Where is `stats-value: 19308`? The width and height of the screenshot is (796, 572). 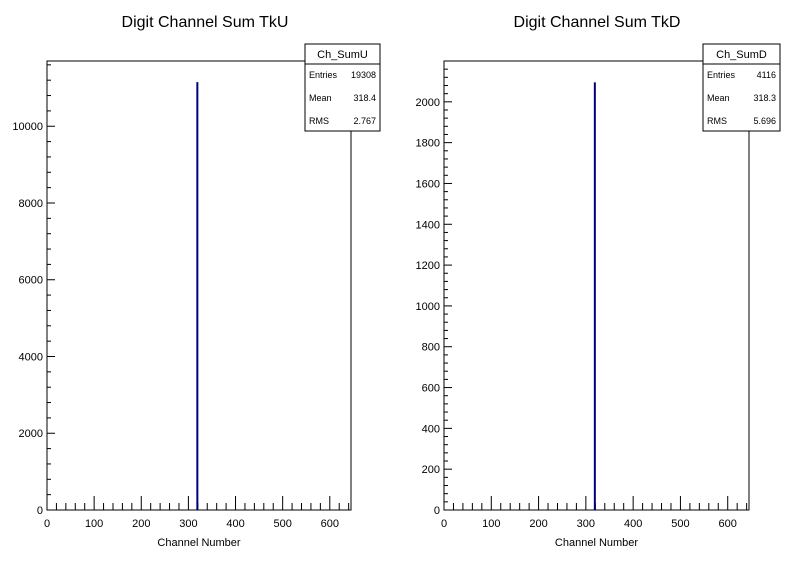 stats-value: 19308 is located at coordinates (363, 75).